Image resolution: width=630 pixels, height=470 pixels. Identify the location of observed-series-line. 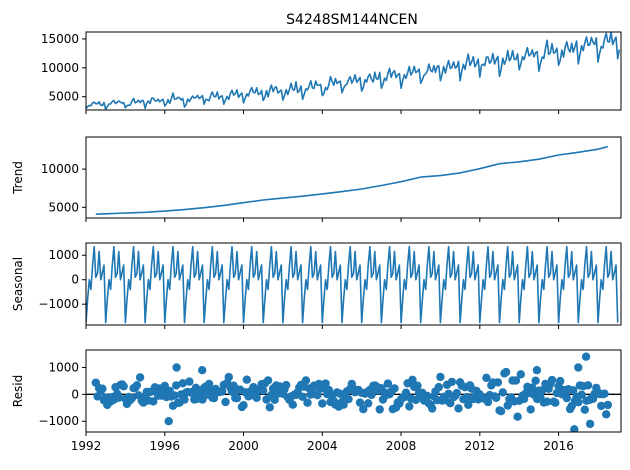
(353, 71).